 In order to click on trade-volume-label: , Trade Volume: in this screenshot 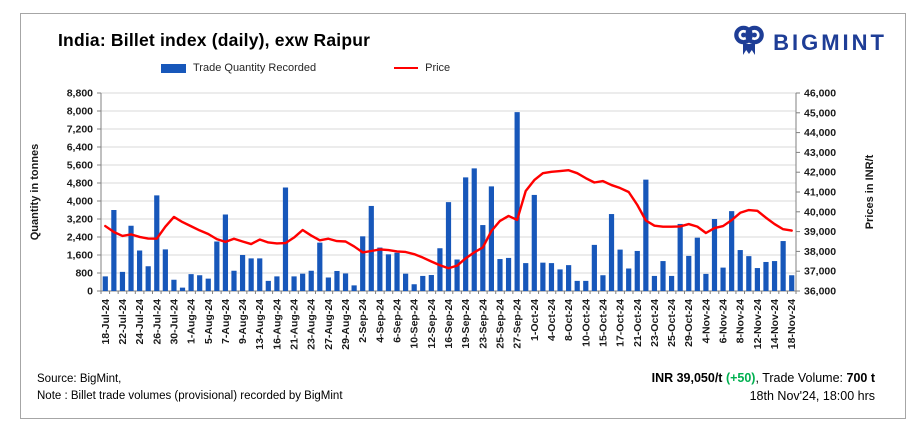, I will do `click(801, 378)`.